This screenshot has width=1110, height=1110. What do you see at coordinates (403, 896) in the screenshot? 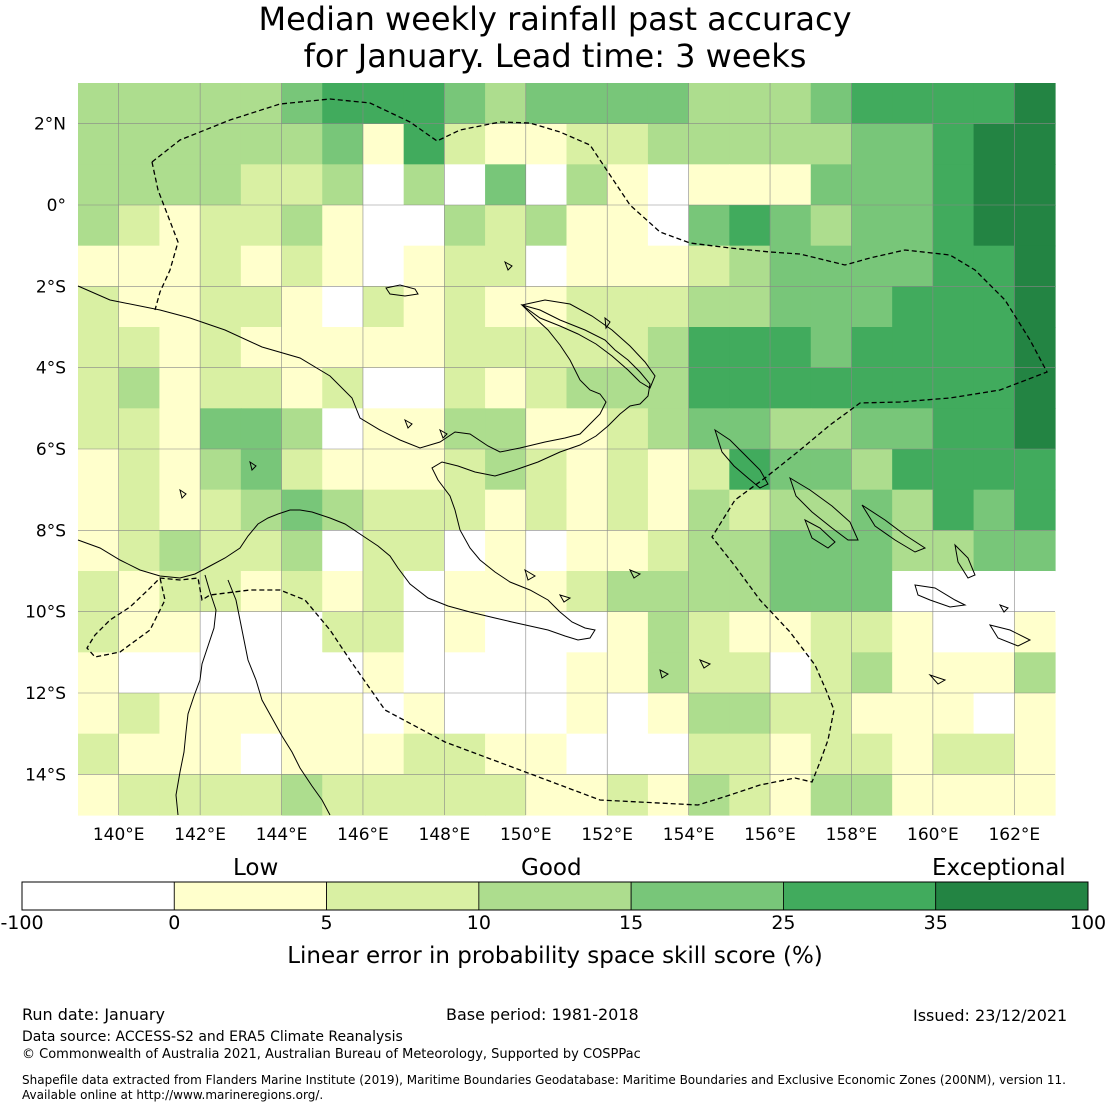
I see `colorbar-segment` at bounding box center [403, 896].